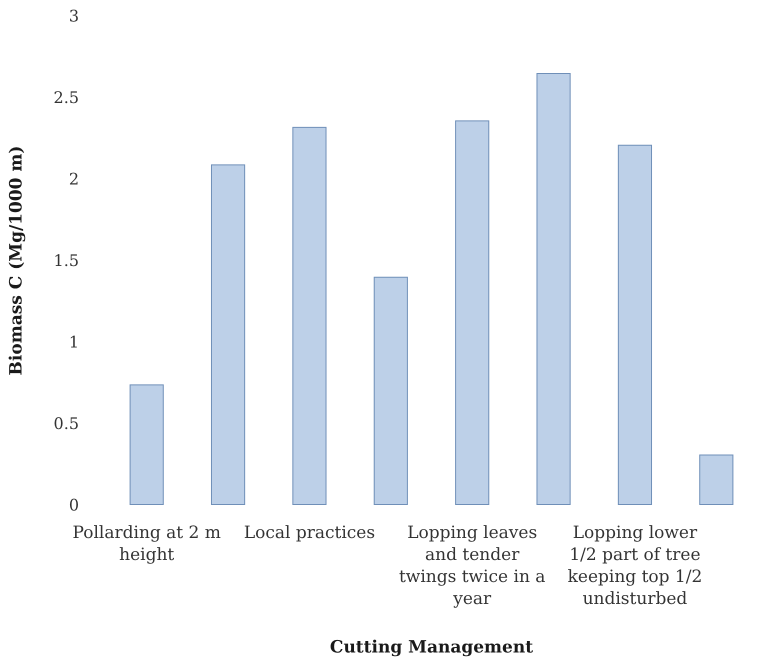 This screenshot has height=661, width=757. I want to click on x-tick-label: Lopping leaves and tender twings twice in a year, so click(472, 566).